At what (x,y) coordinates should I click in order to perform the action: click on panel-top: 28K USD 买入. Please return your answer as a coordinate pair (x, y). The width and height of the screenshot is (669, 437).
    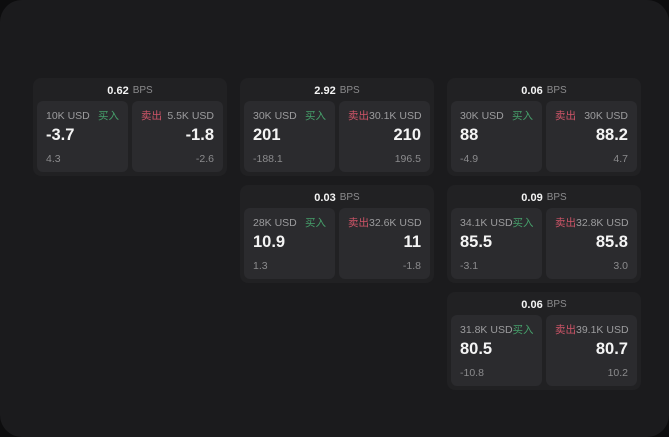
    Looking at the image, I should click on (289, 223).